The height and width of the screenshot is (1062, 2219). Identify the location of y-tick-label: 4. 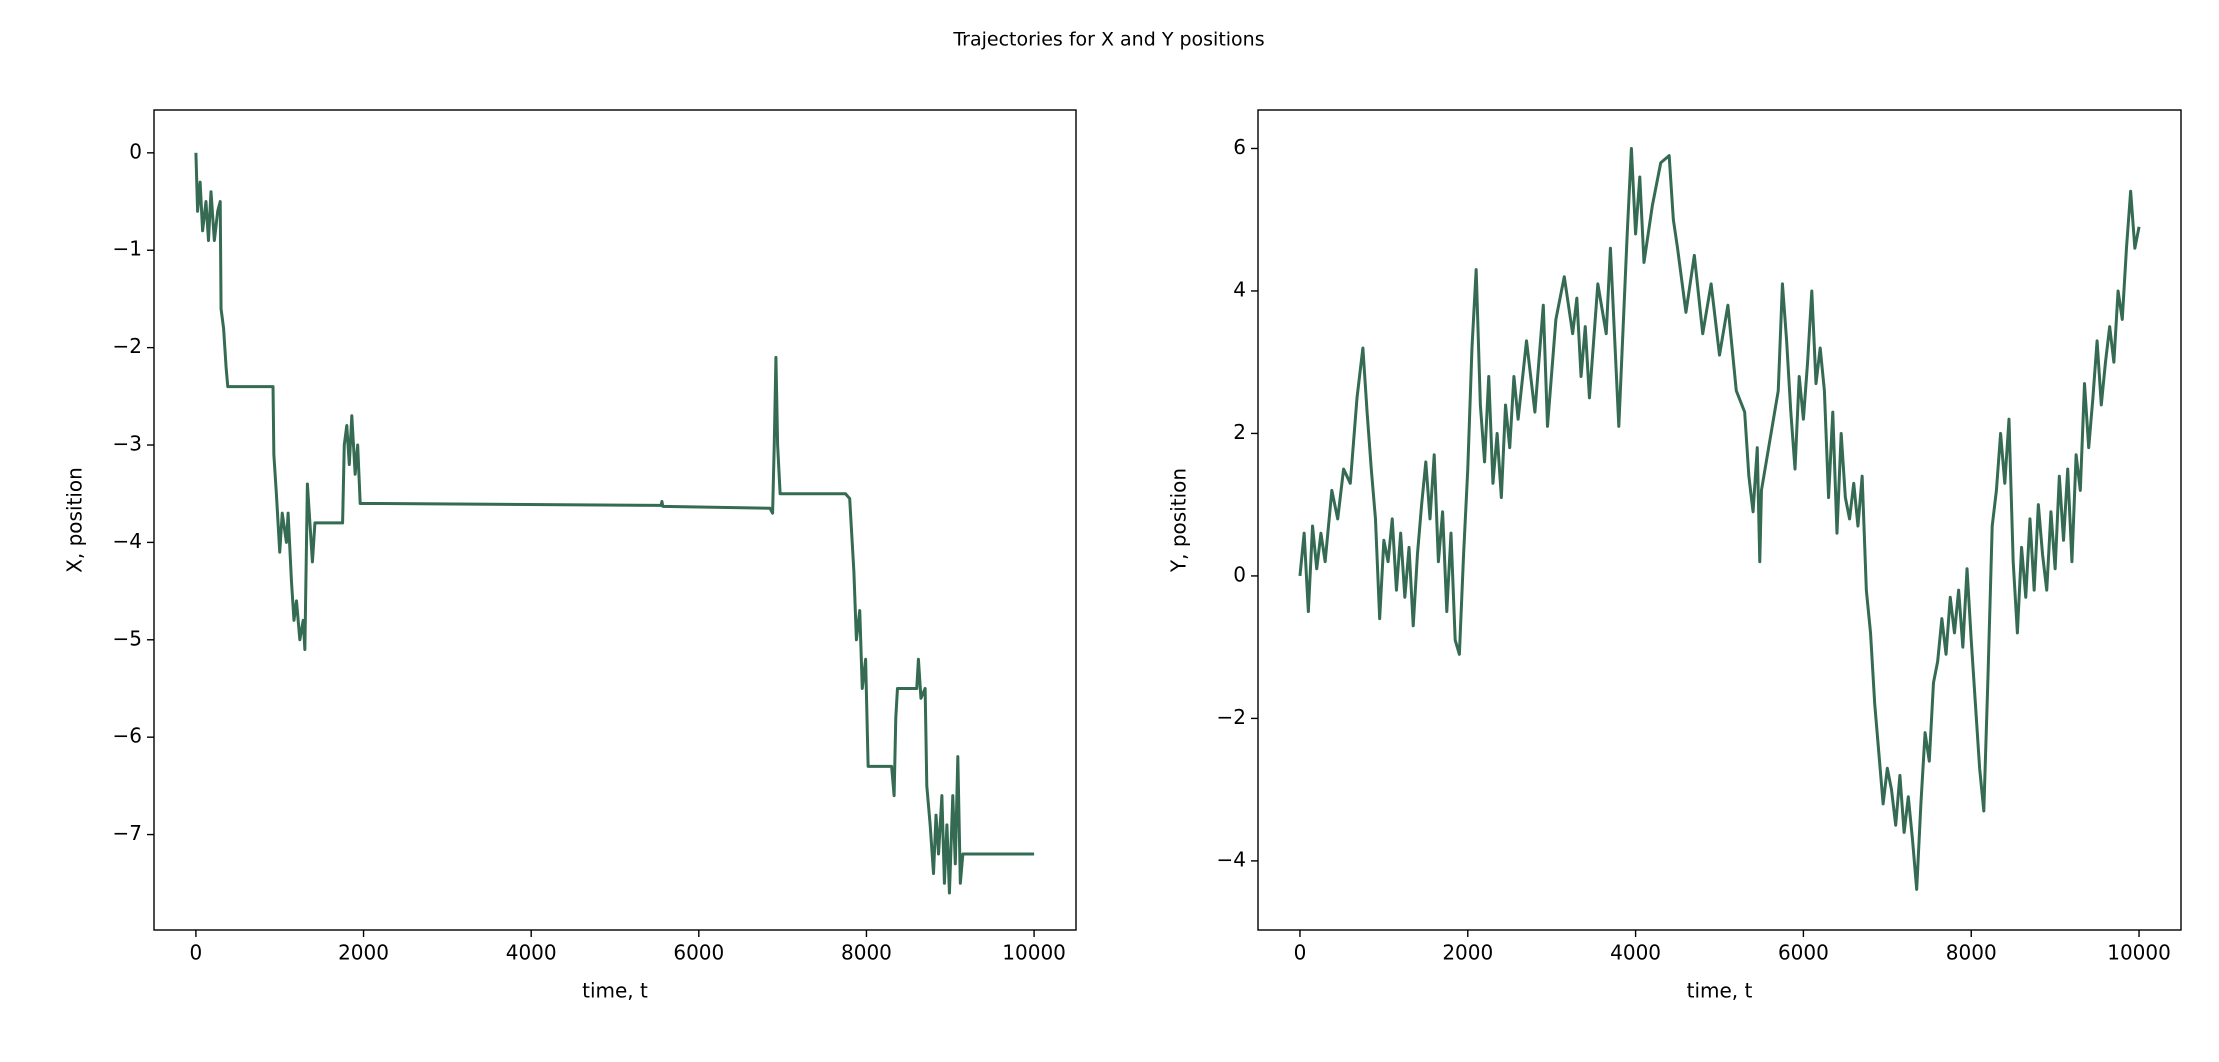
(1239, 289).